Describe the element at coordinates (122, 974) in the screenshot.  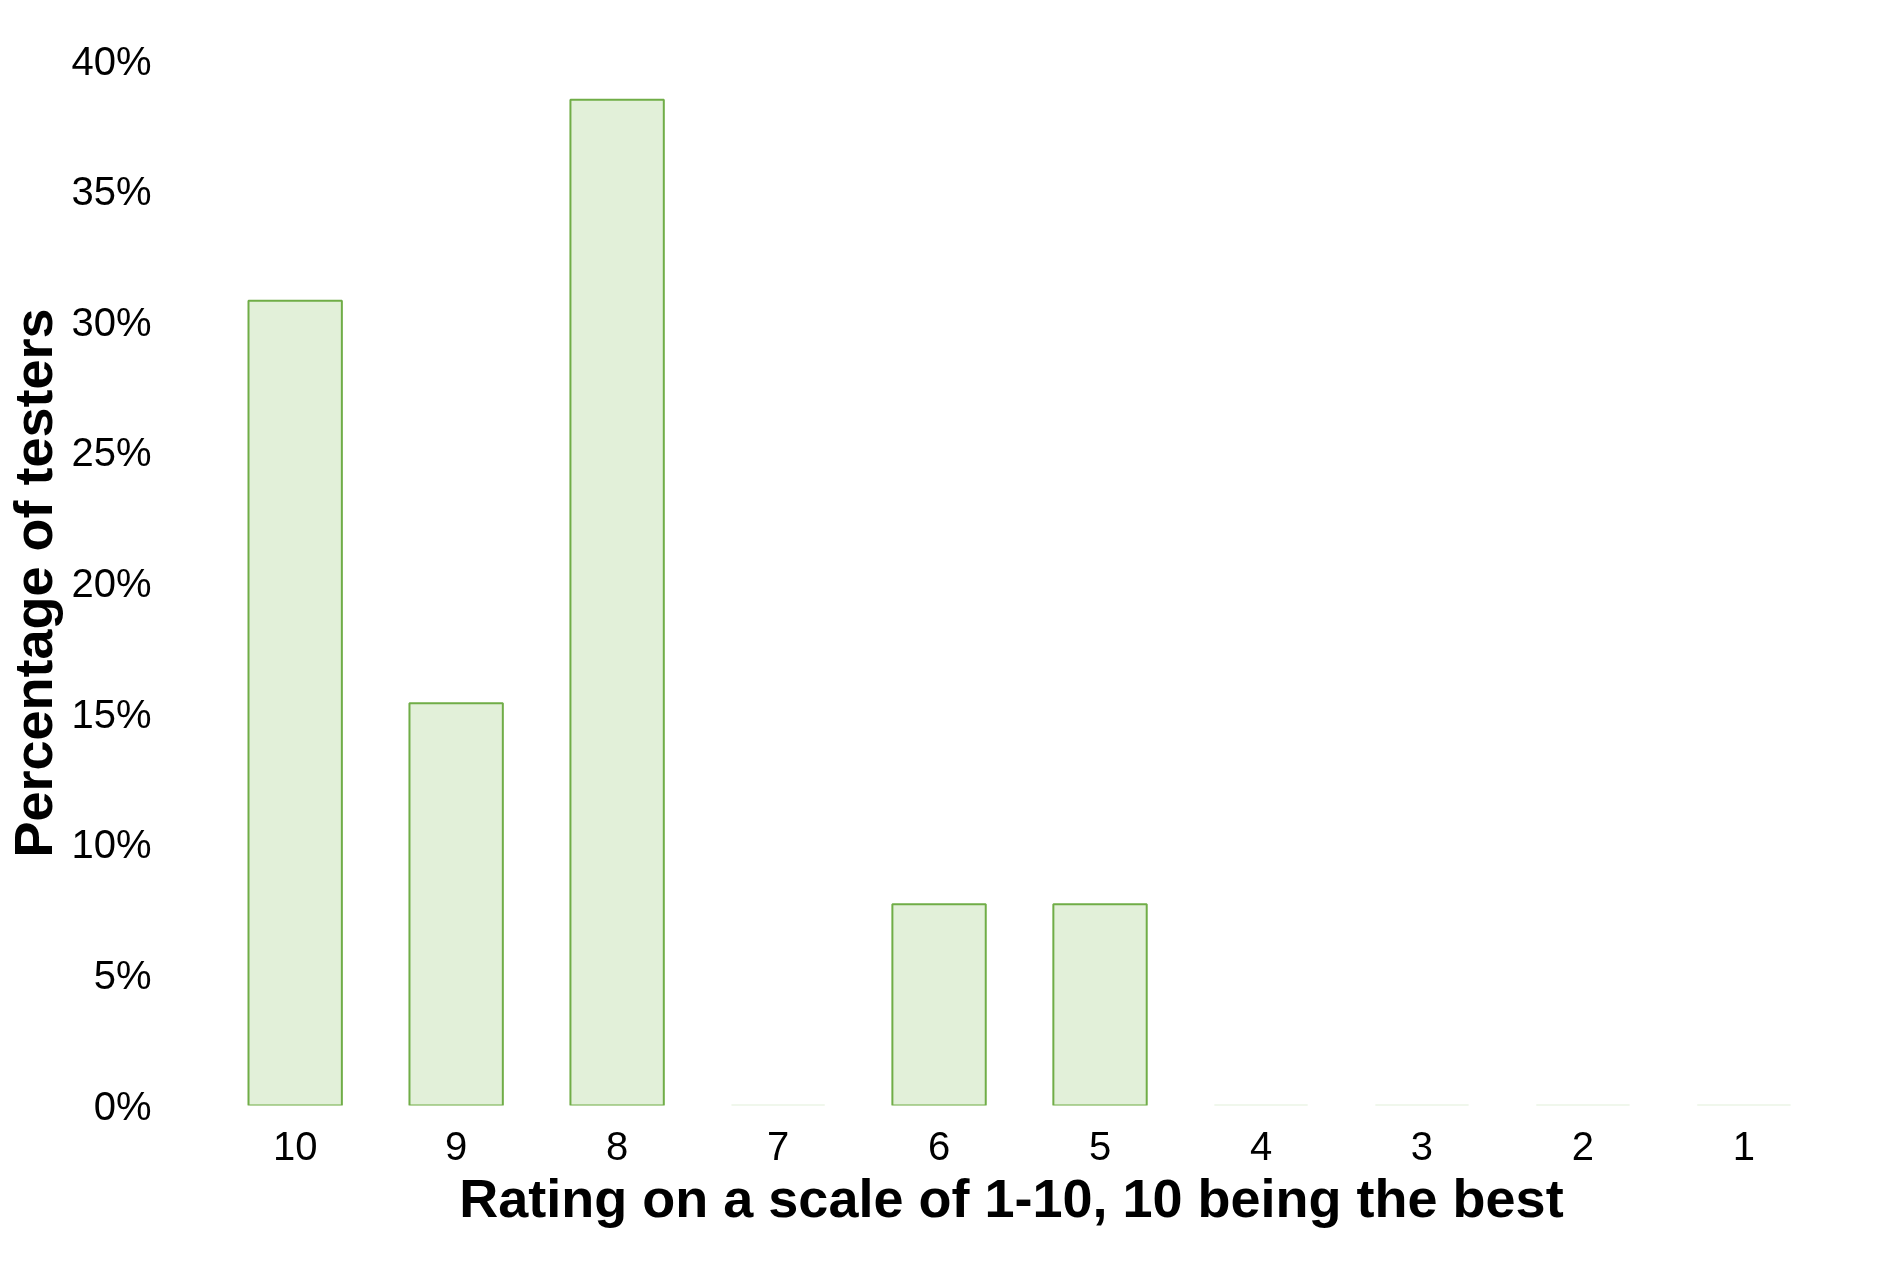
I see `y-tick-label: 5%` at that location.